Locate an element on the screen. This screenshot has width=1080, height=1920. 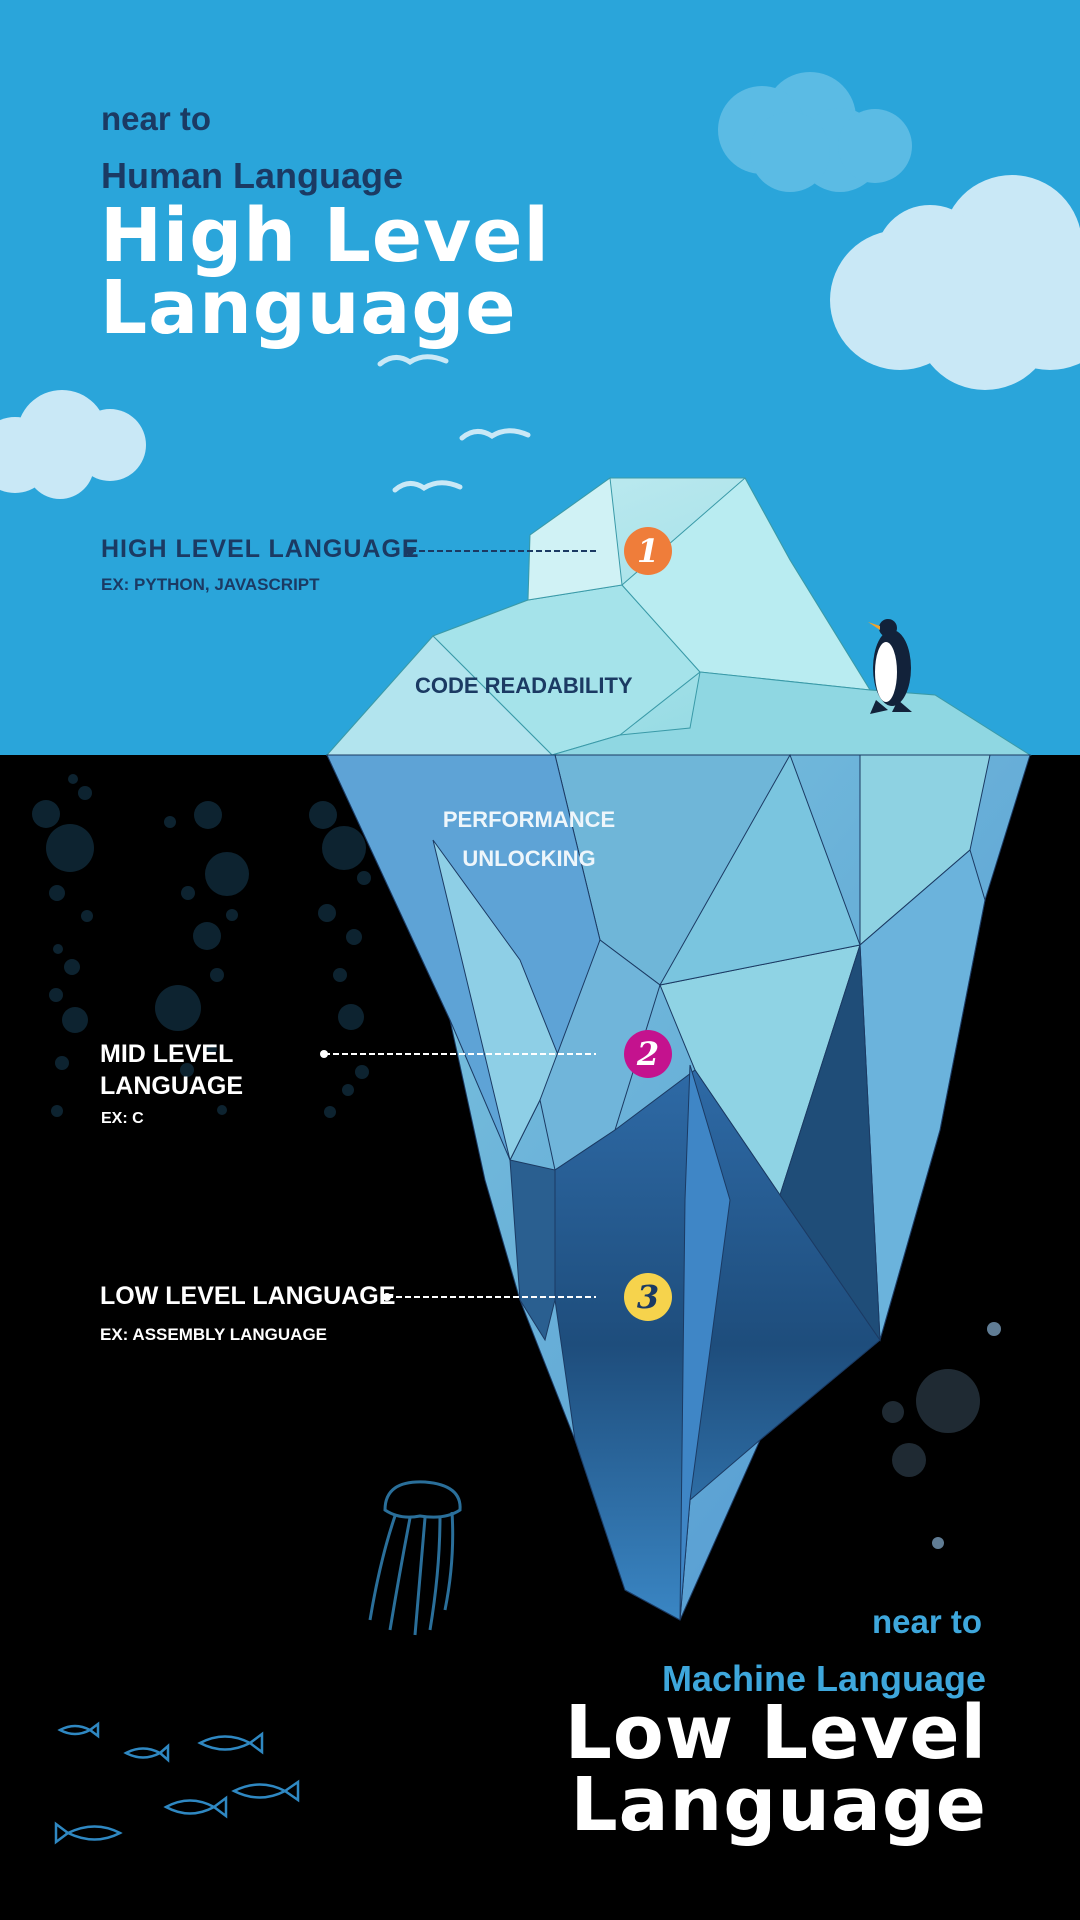
jellyfish-icon is located at coordinates (415, 1558).